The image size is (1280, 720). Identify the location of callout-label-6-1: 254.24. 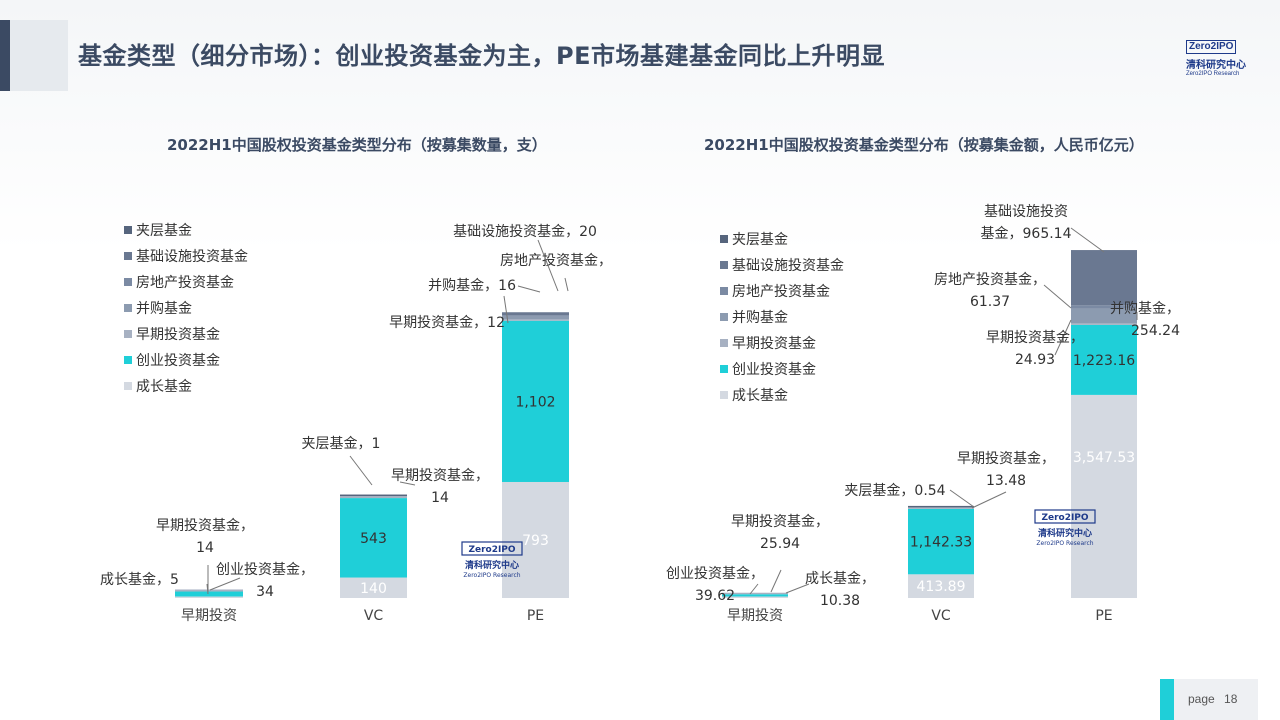
(1155, 331).